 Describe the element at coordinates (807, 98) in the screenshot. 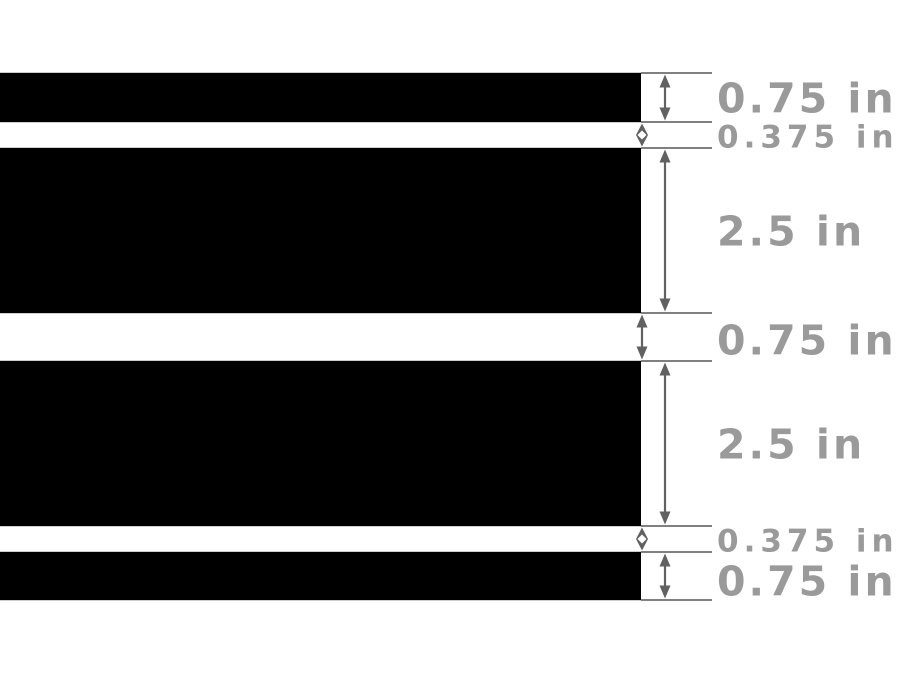

I see `dimension-label-top-stripe: 0.75 in` at that location.